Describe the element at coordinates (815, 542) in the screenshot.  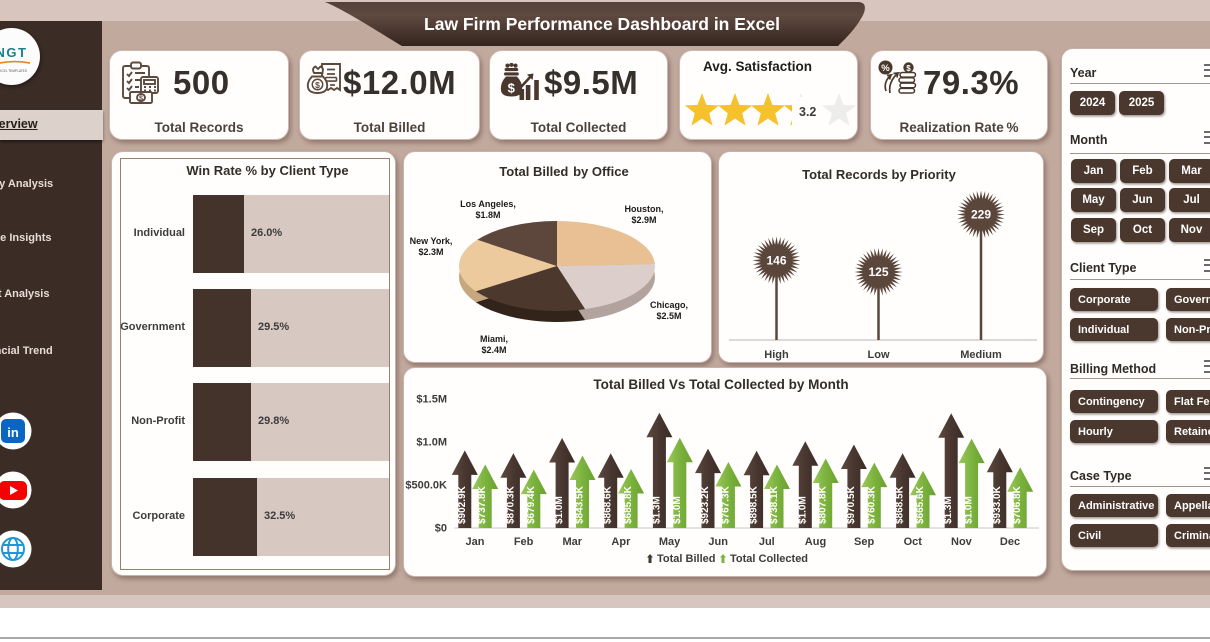
I see `svg-text: Aug` at that location.